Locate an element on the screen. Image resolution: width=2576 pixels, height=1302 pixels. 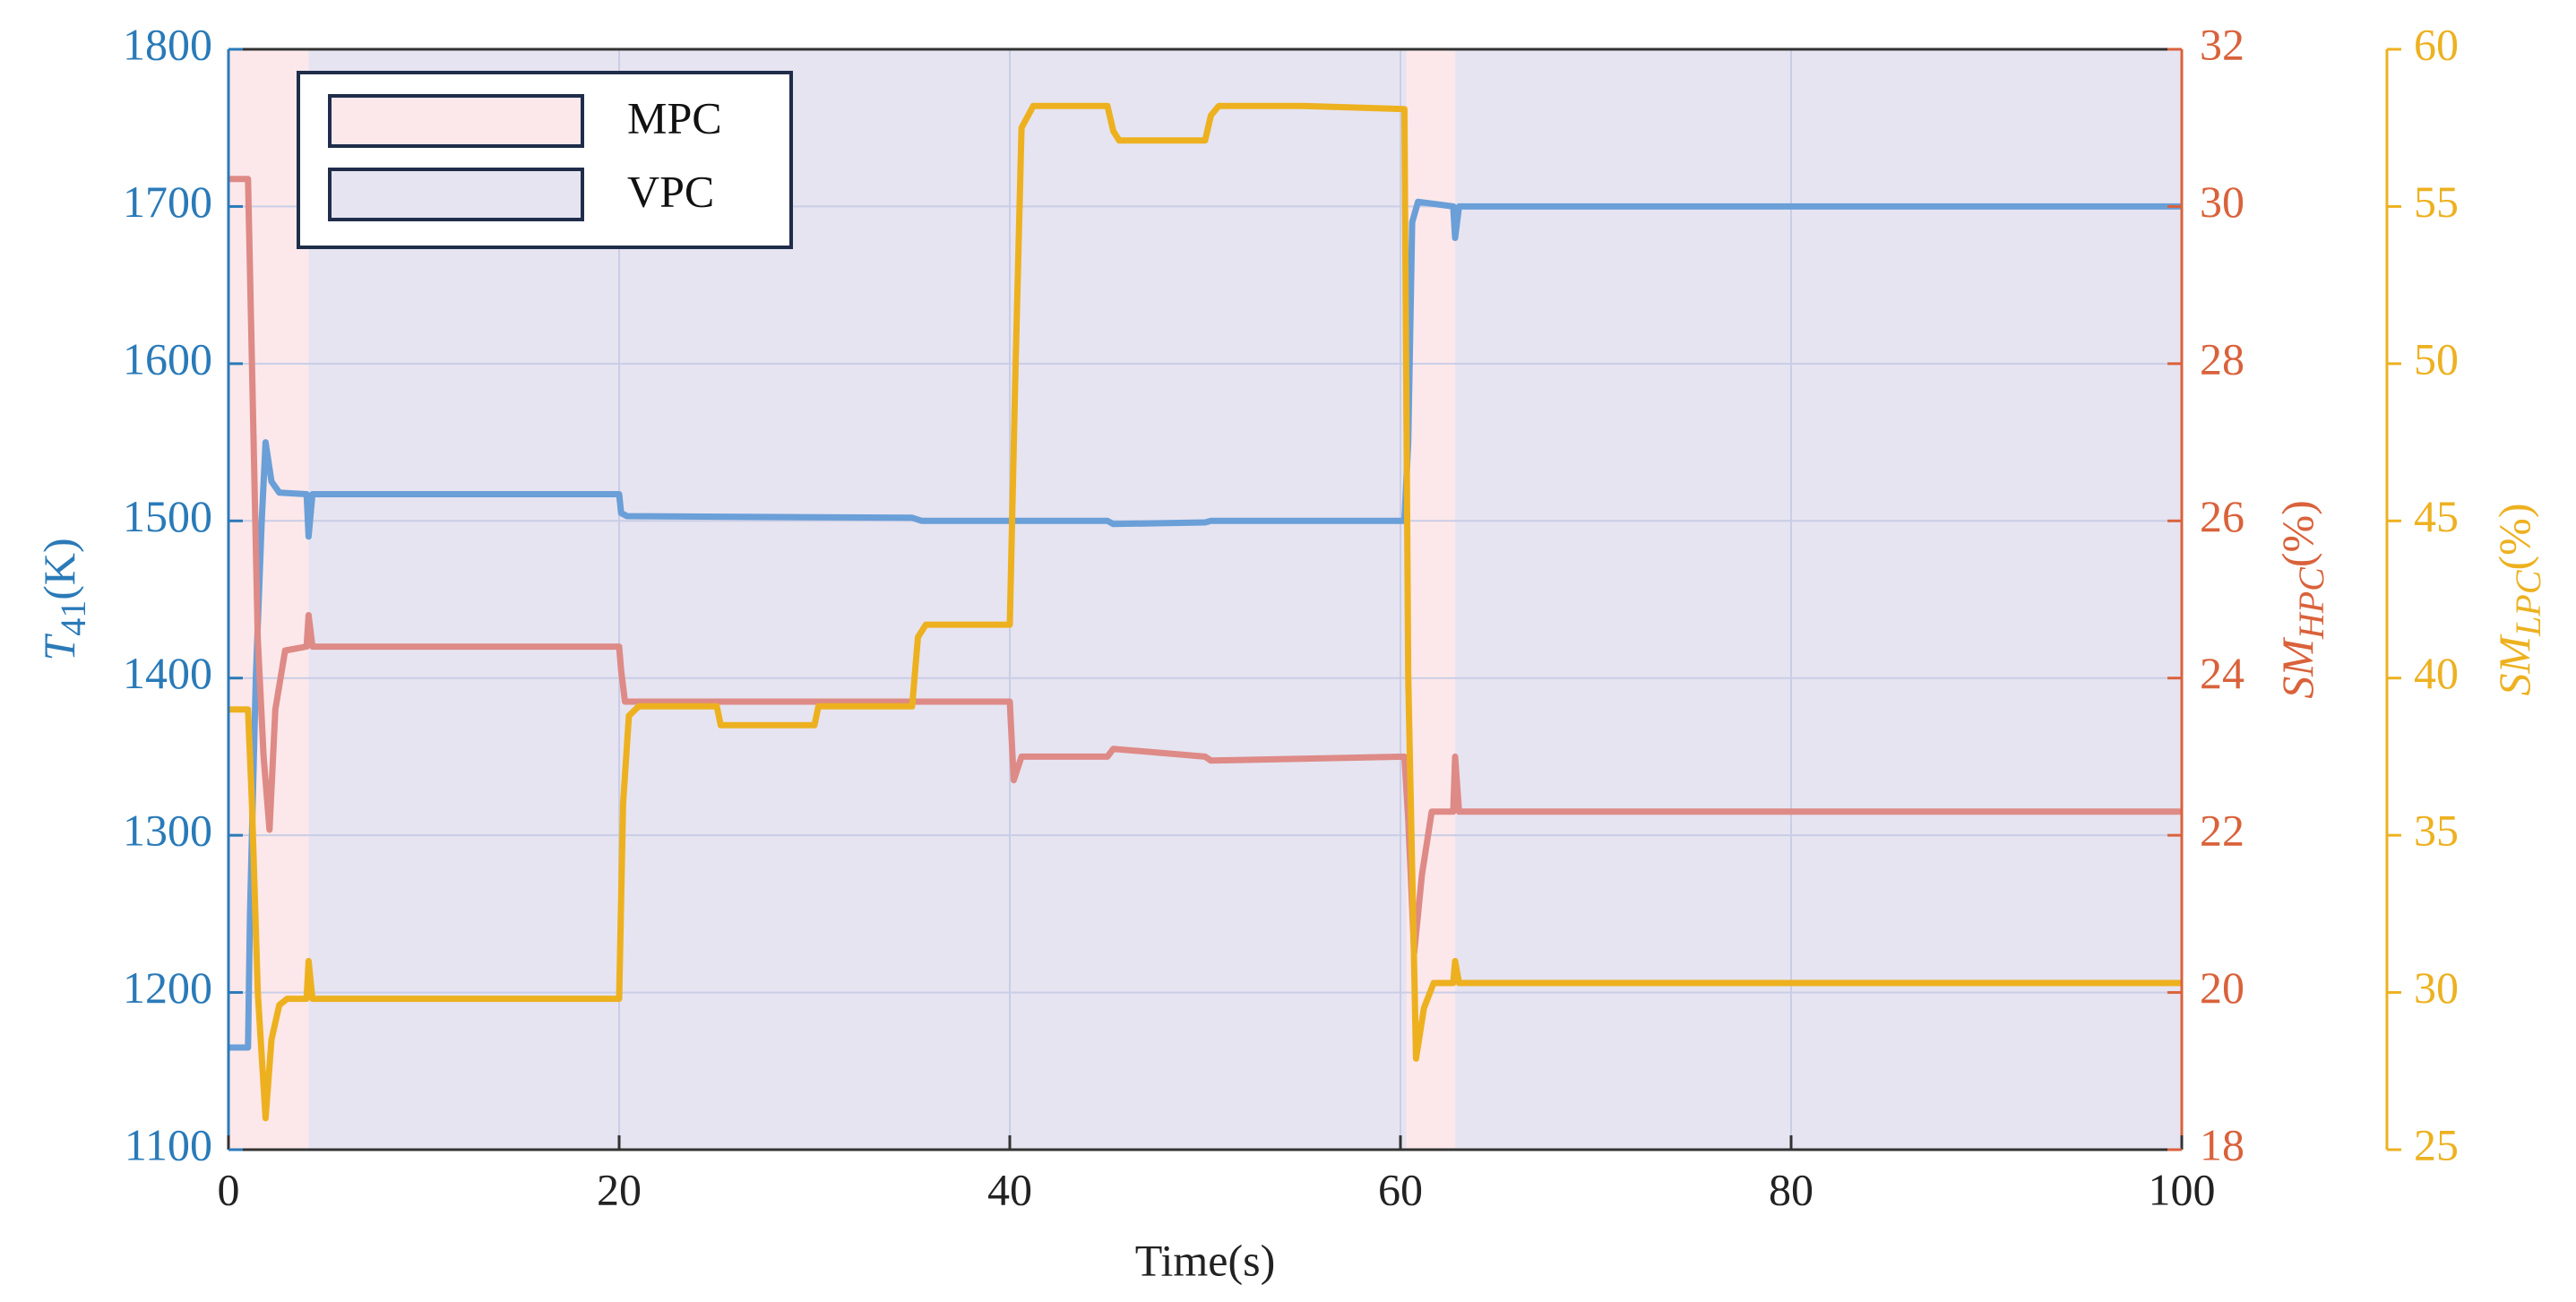
y3-tick-label: 25 is located at coordinates (2436, 1144).